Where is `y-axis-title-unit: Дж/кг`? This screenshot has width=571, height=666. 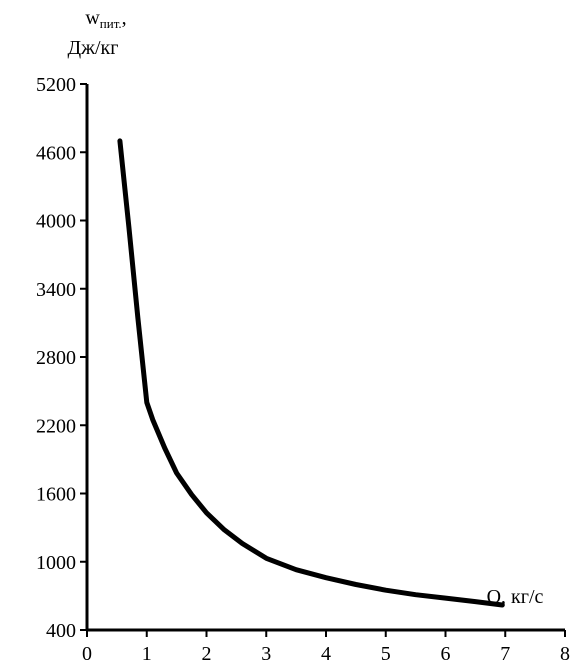
y-axis-title-unit: Дж/кг is located at coordinates (93, 48).